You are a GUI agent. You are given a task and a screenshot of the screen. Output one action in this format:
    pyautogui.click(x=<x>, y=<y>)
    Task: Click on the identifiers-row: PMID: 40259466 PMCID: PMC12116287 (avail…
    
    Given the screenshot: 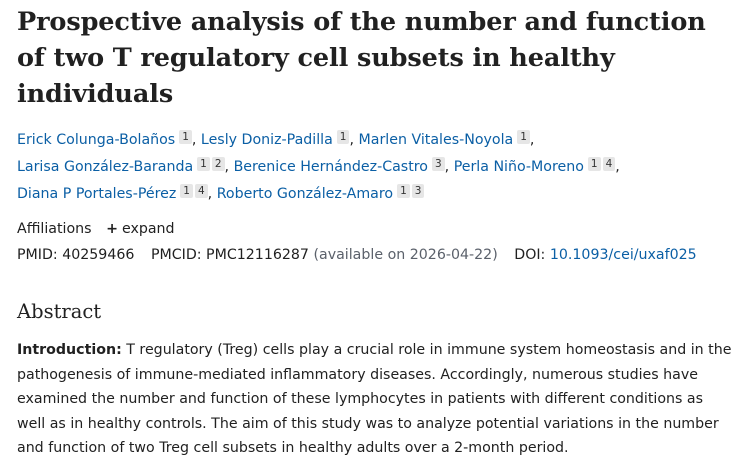 What is the action you would take?
    pyautogui.click(x=375, y=255)
    